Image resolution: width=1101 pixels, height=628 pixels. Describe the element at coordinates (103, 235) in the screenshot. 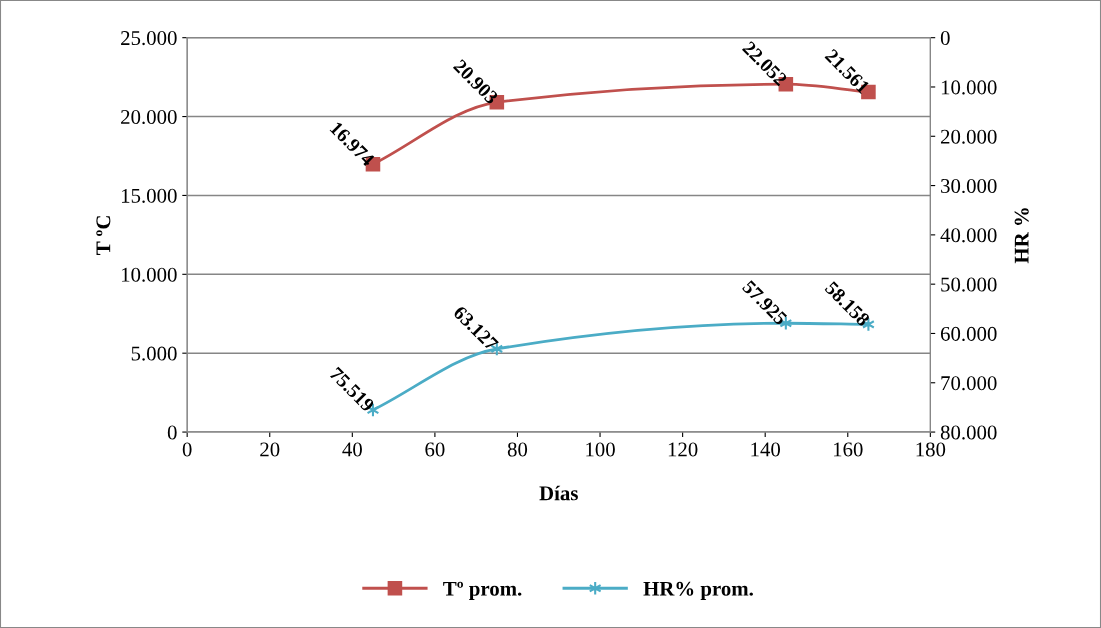

I see `y-axis-title: T ºC` at that location.